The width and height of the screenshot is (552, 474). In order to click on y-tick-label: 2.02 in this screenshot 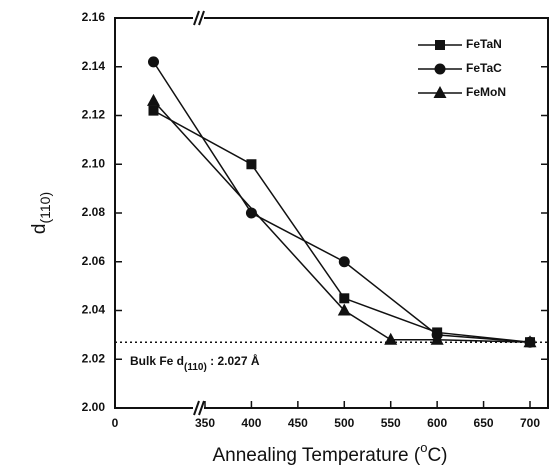, I will do `click(94, 358)`.